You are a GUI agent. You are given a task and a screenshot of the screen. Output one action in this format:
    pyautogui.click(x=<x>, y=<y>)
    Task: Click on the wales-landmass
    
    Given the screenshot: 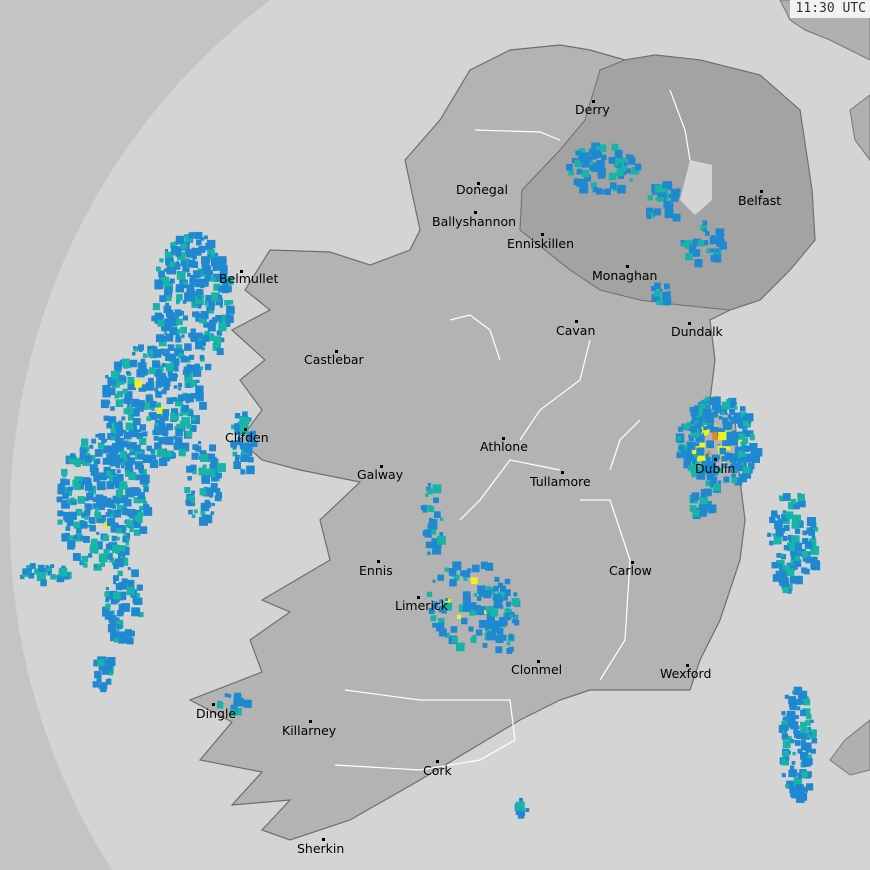 What is the action you would take?
    pyautogui.click(x=849, y=747)
    